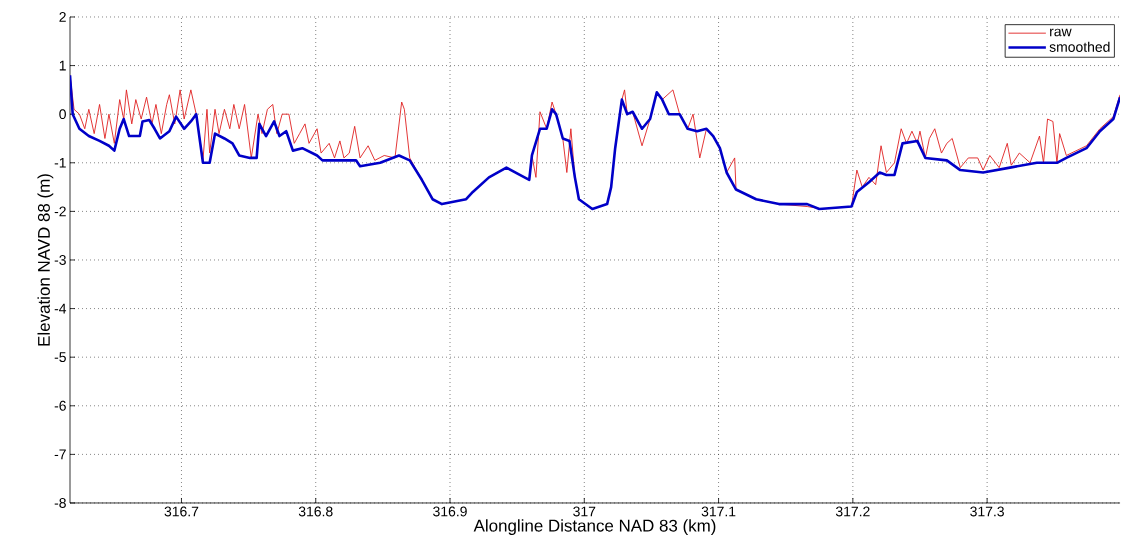  I want to click on y-tick-label: 1, so click(62, 65).